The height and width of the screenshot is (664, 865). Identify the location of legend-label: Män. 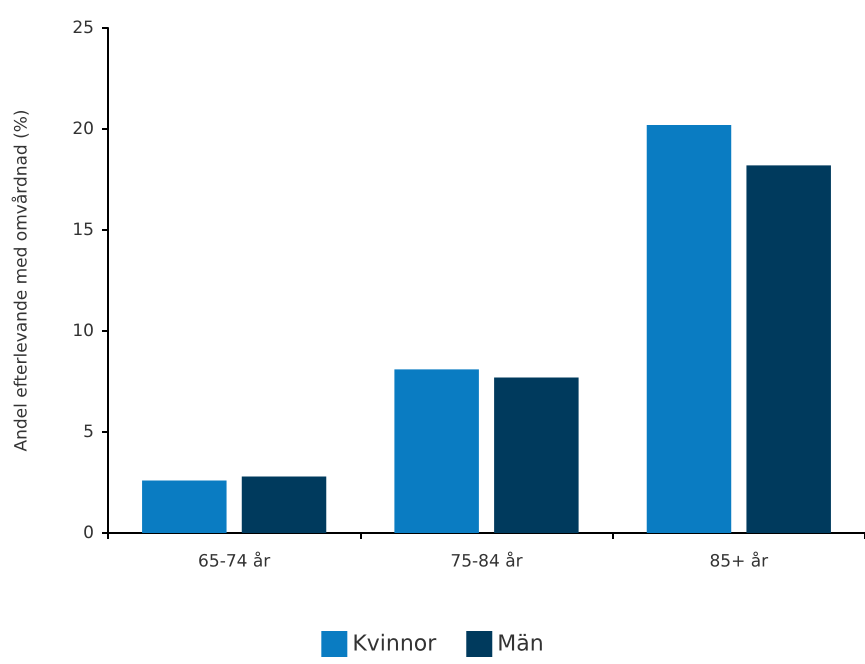
(520, 644).